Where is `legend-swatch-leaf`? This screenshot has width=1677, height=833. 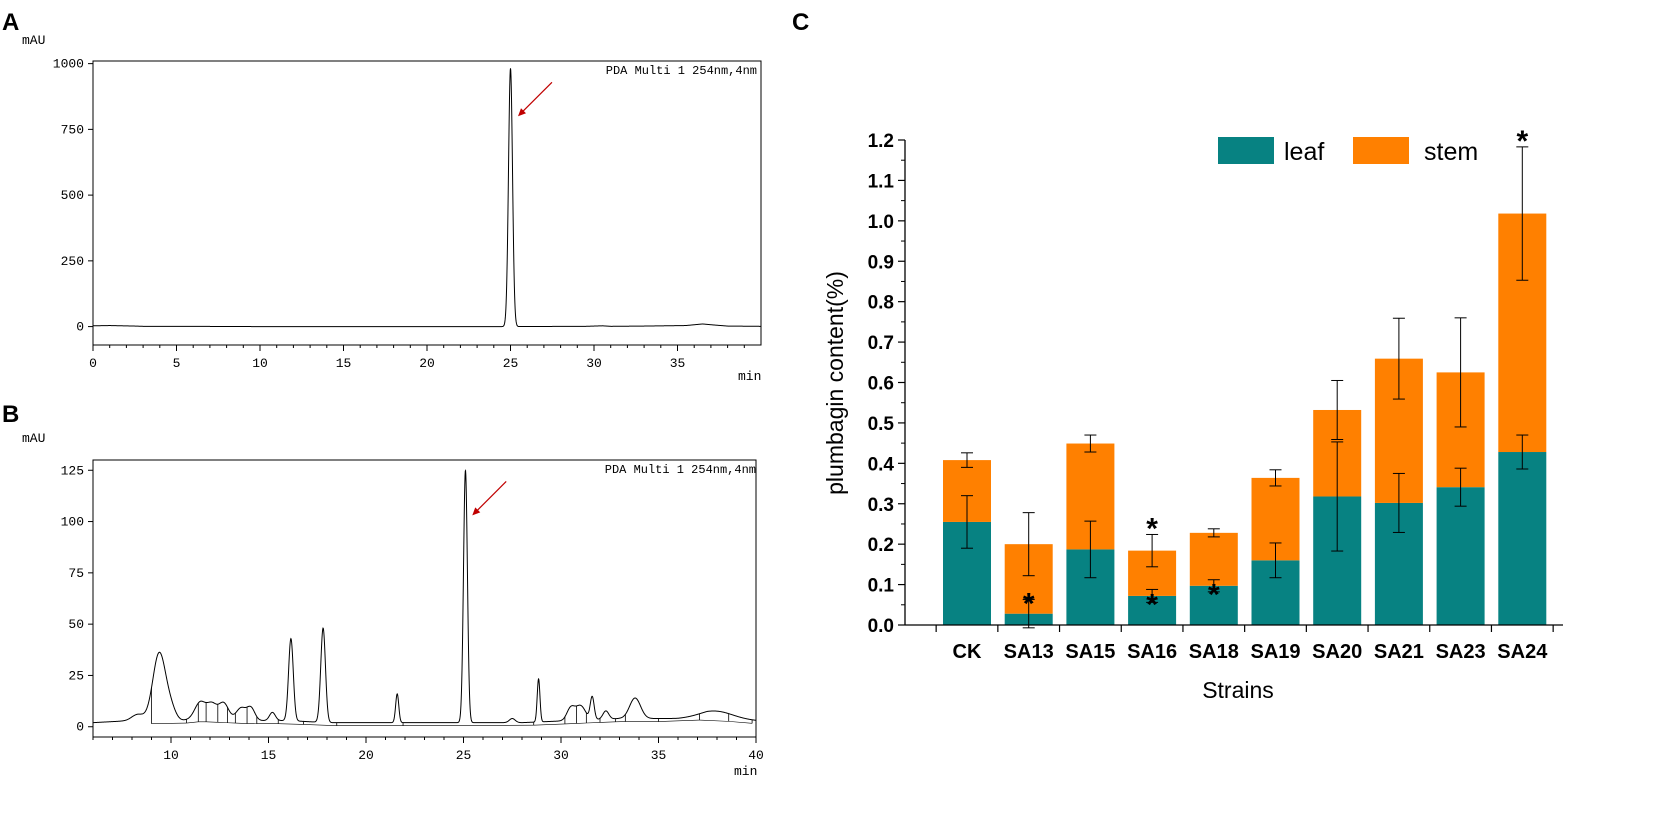 legend-swatch-leaf is located at coordinates (1246, 150).